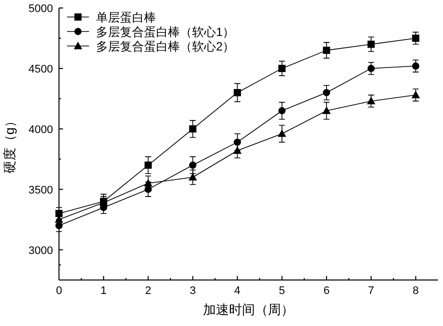 This screenshot has width=443, height=326. I want to click on x-tick-label: 6, so click(326, 291).